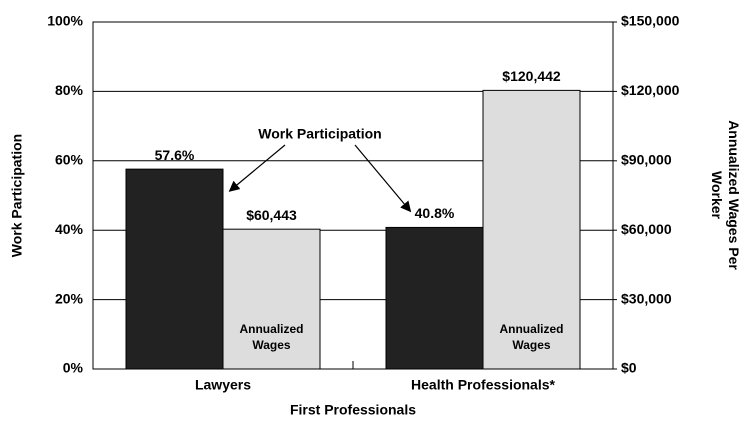 The height and width of the screenshot is (427, 745). What do you see at coordinates (319, 134) in the screenshot?
I see `annotation: Work Participation` at bounding box center [319, 134].